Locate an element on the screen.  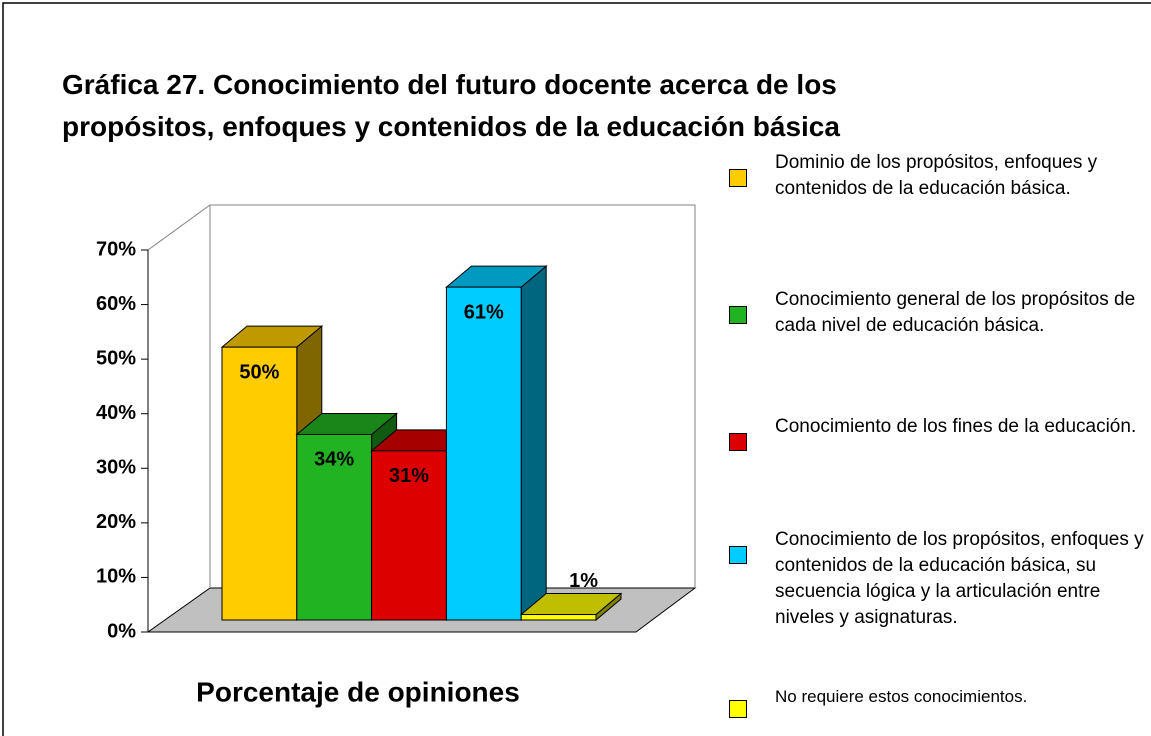
y-tick-label: 30% is located at coordinates (116, 468).